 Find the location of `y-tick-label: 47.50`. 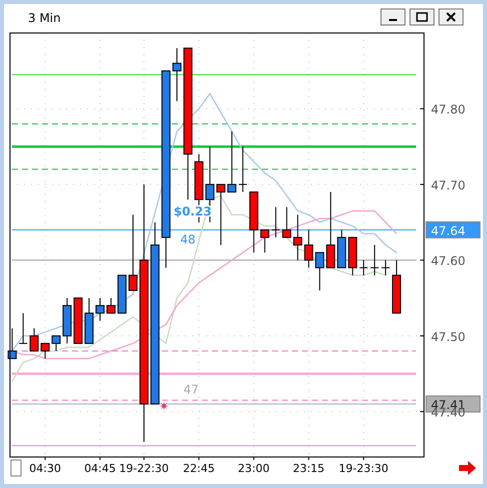

y-tick-label: 47.50 is located at coordinates (448, 337).